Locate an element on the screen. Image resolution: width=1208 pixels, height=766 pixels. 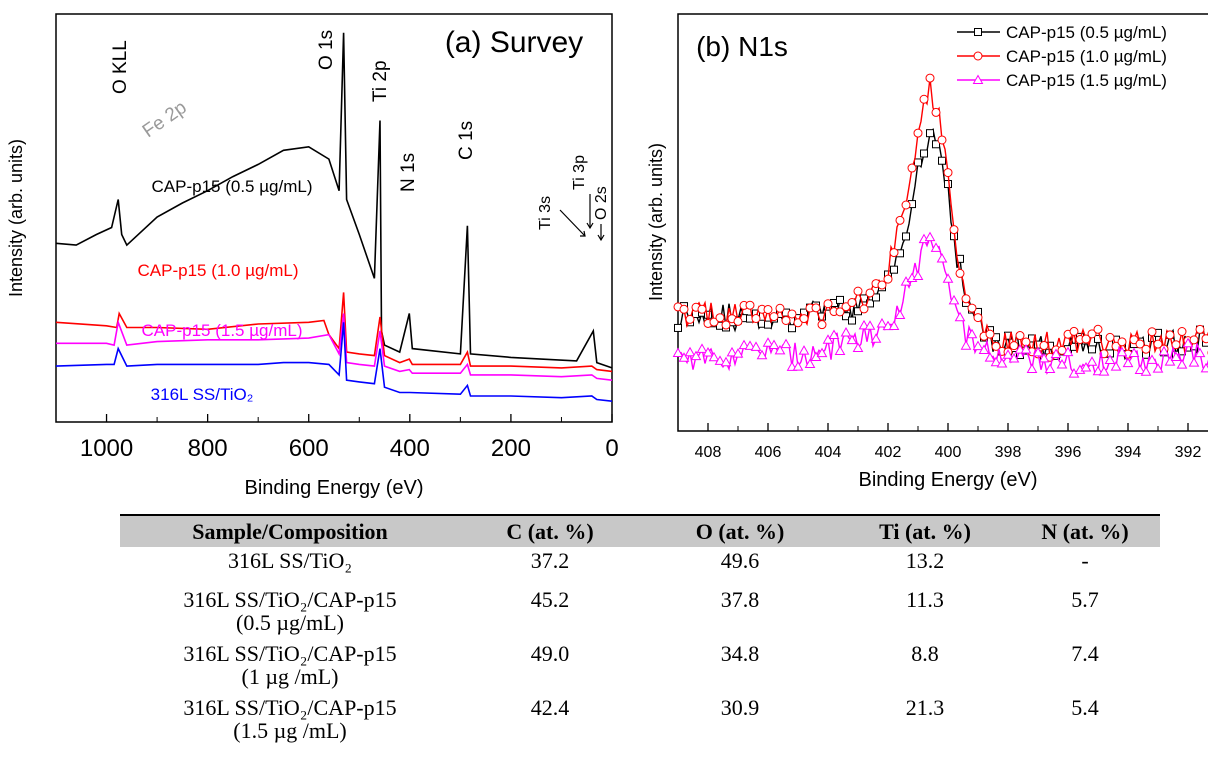
peak-label-ti-2p: Ti 2p is located at coordinates (380, 81).